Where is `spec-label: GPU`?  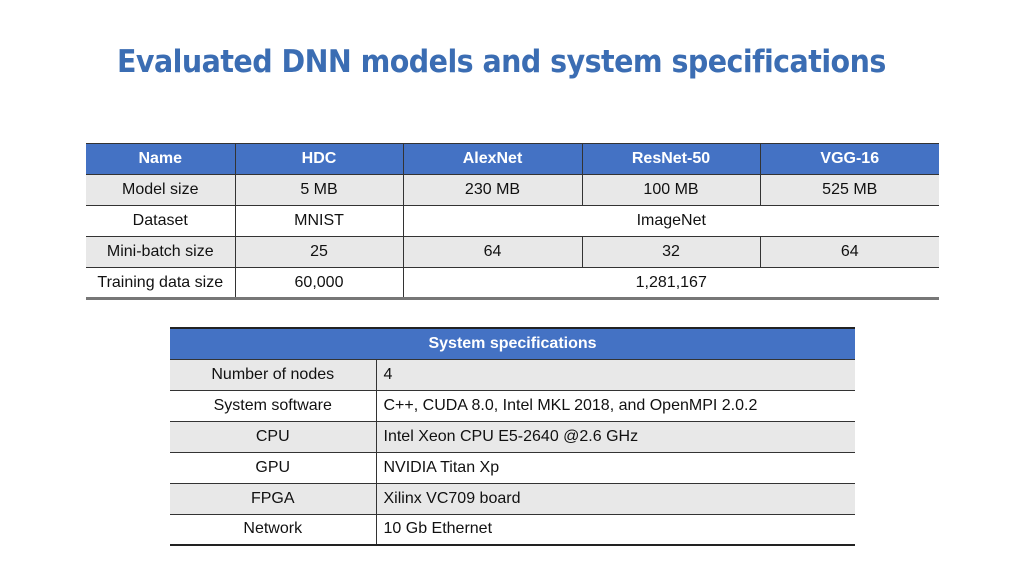 spec-label: GPU is located at coordinates (273, 468).